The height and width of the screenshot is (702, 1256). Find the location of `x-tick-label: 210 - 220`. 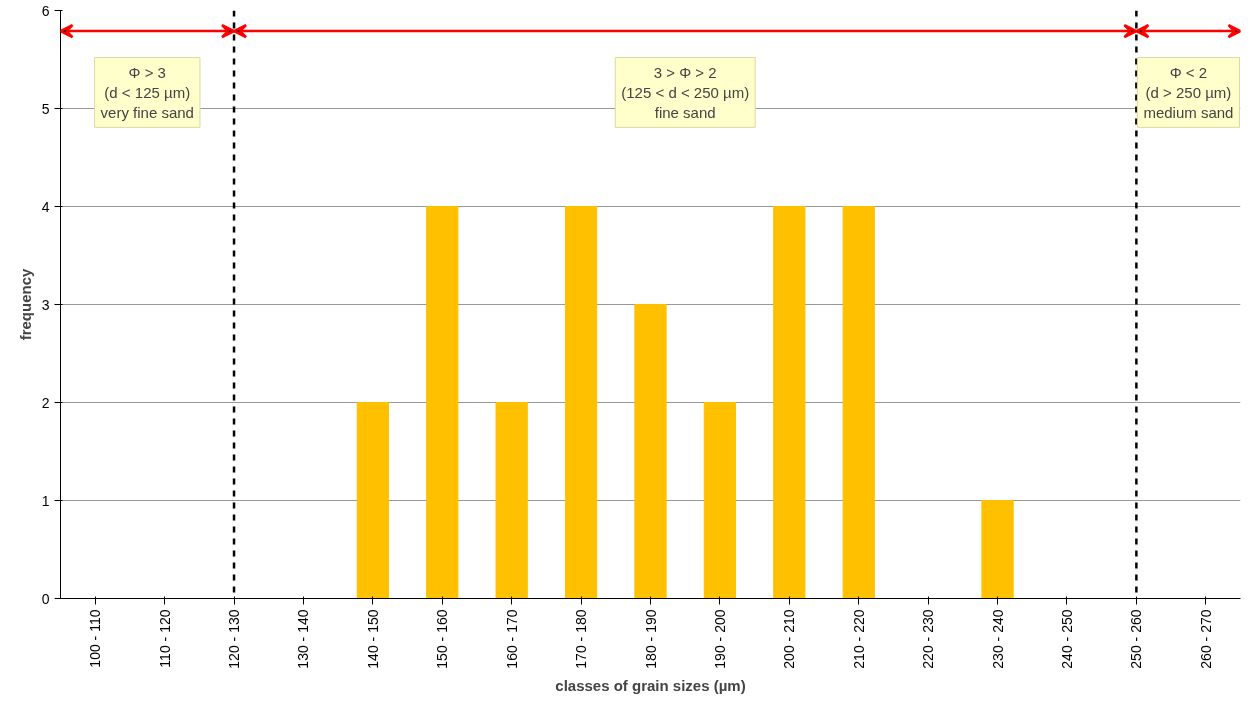

x-tick-label: 210 - 220 is located at coordinates (858, 639).